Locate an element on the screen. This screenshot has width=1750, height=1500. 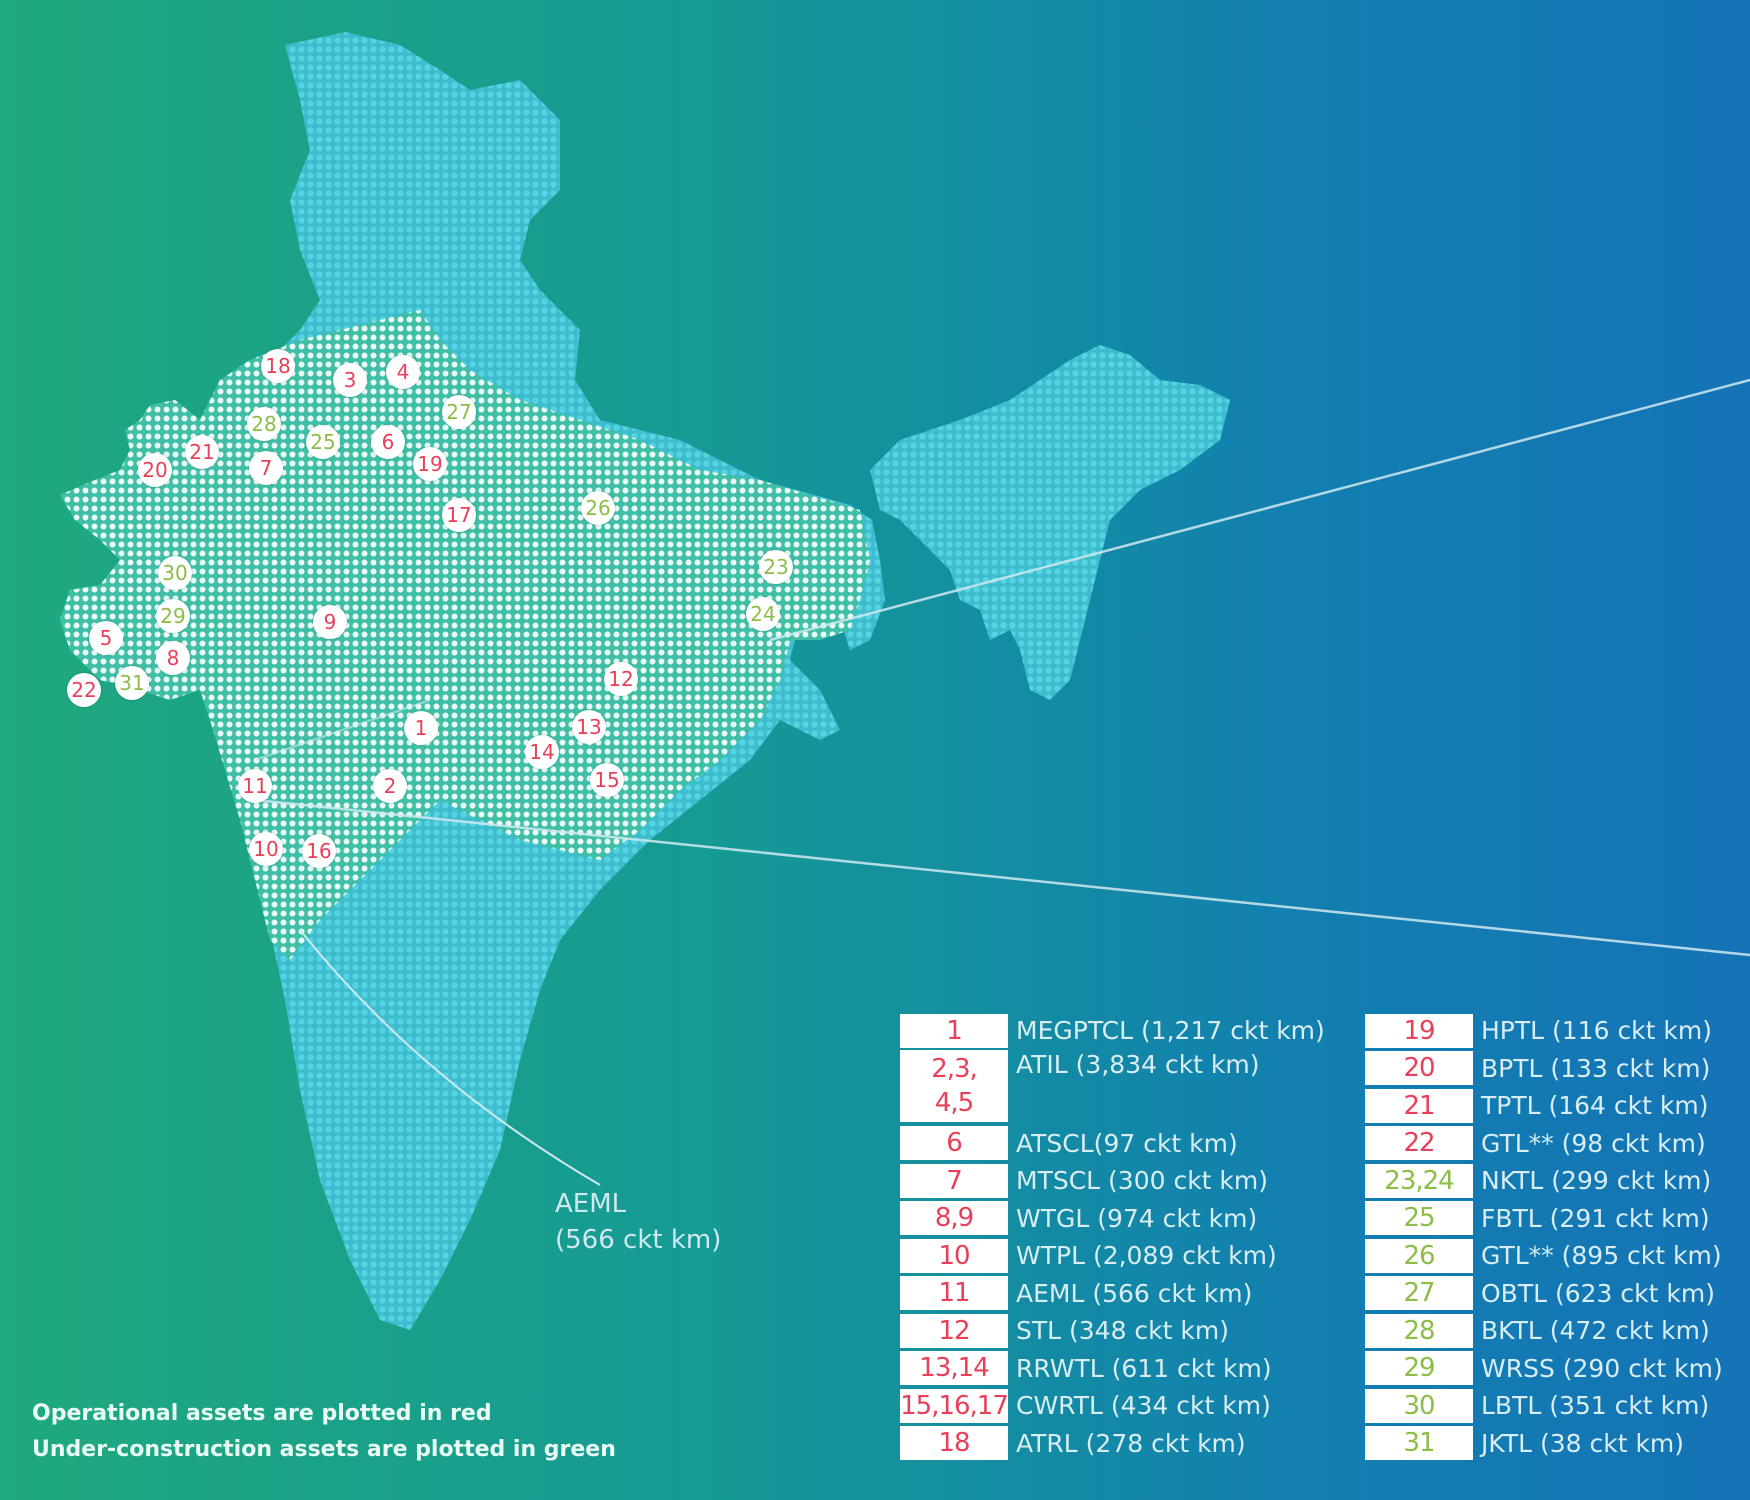
legend-row: 19 HPTL (116 ckt km) is located at coordinates (1544, 1031).